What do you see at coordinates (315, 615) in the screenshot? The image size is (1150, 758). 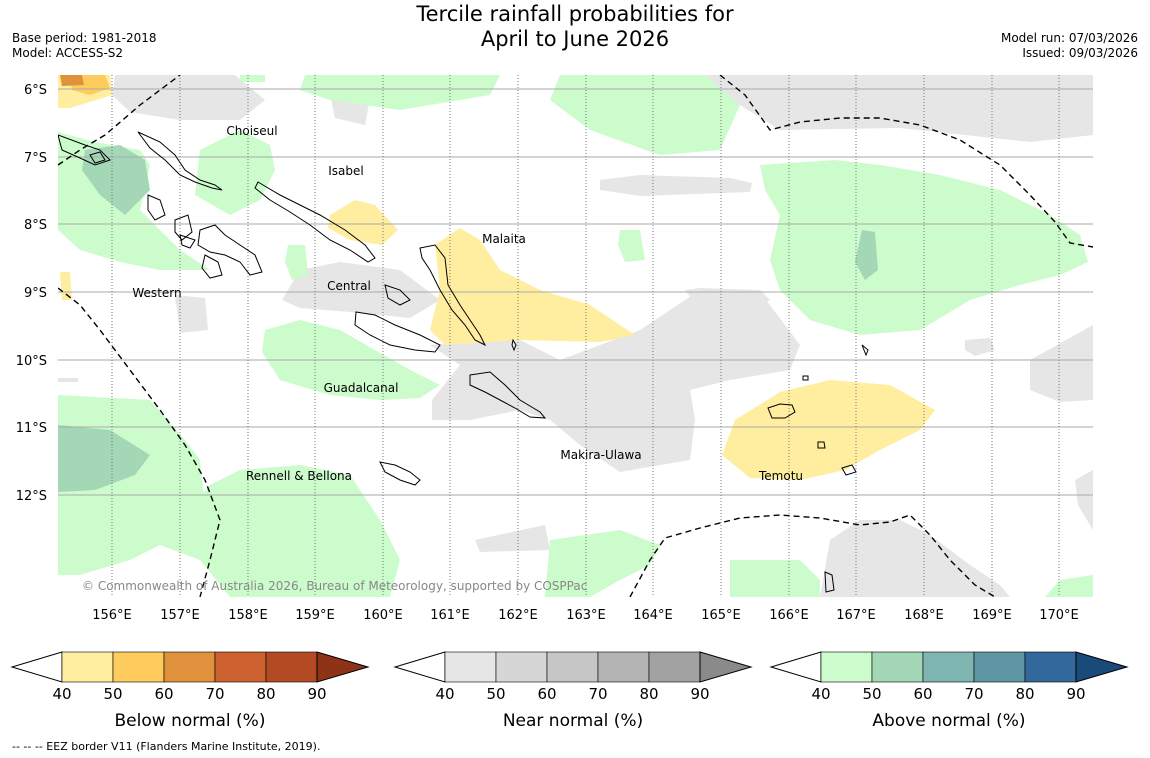 I see `lon-label: 159°E` at bounding box center [315, 615].